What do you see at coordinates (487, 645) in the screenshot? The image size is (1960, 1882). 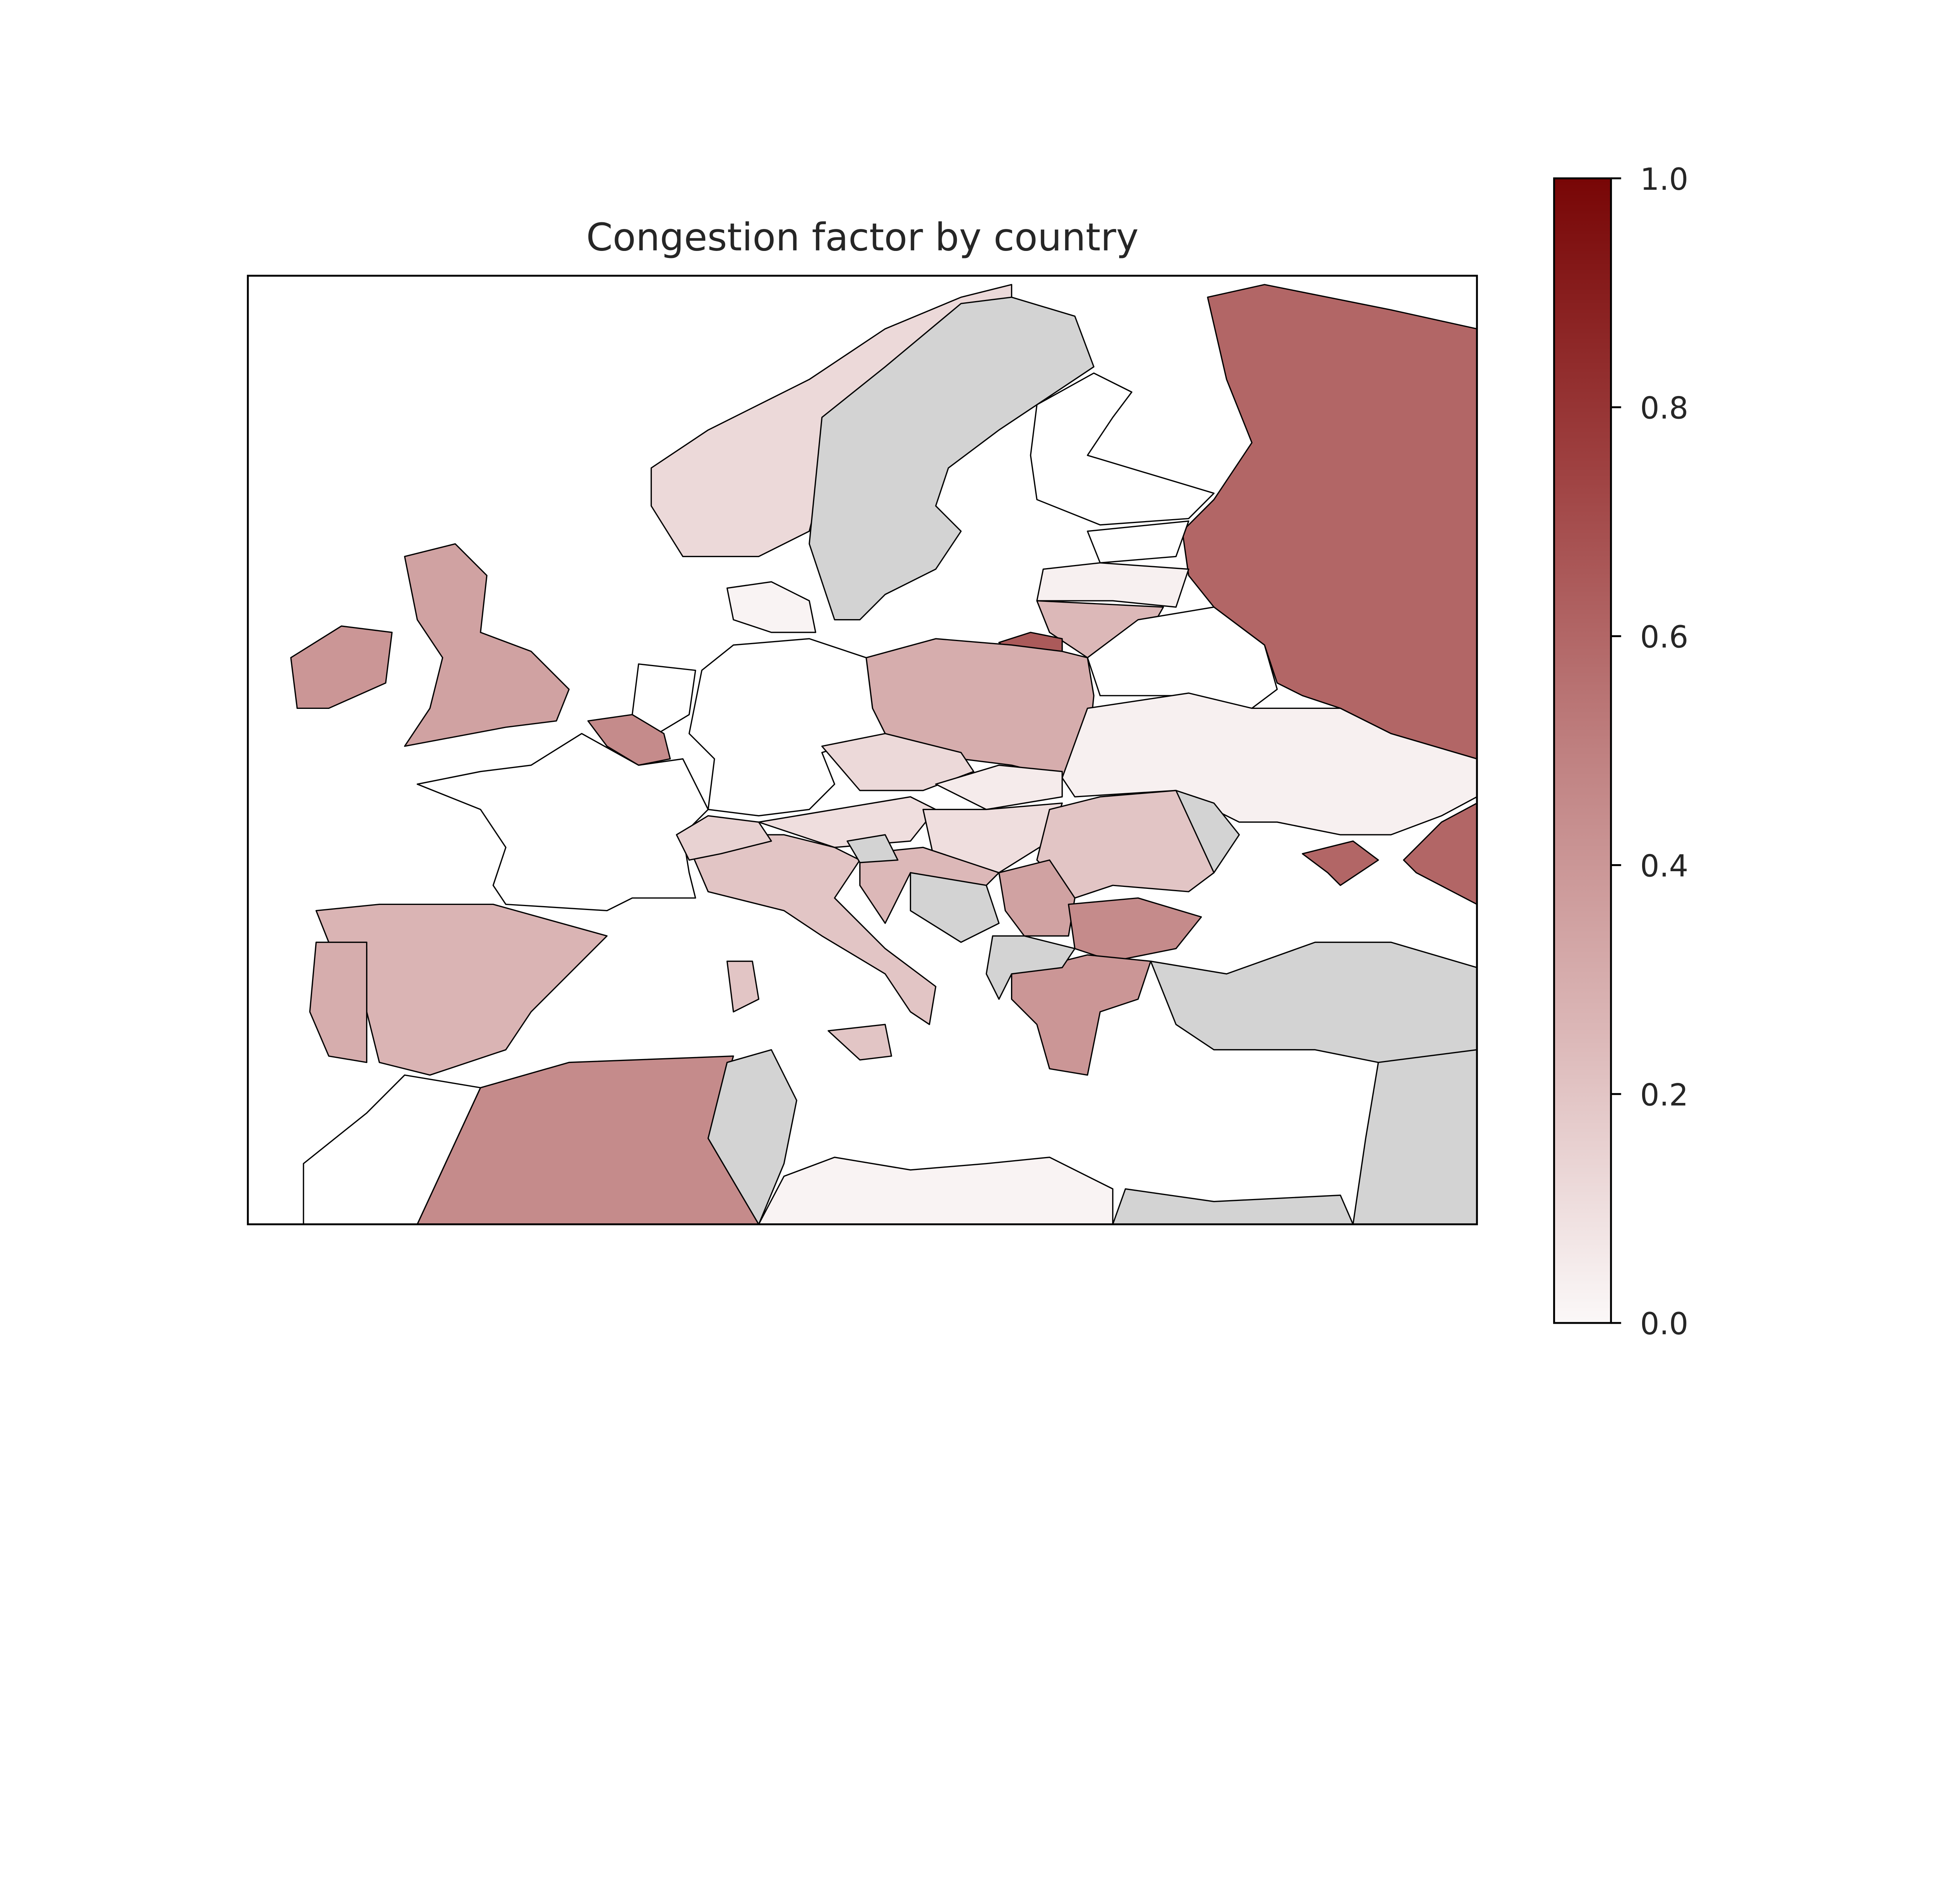 I see `country-uk` at bounding box center [487, 645].